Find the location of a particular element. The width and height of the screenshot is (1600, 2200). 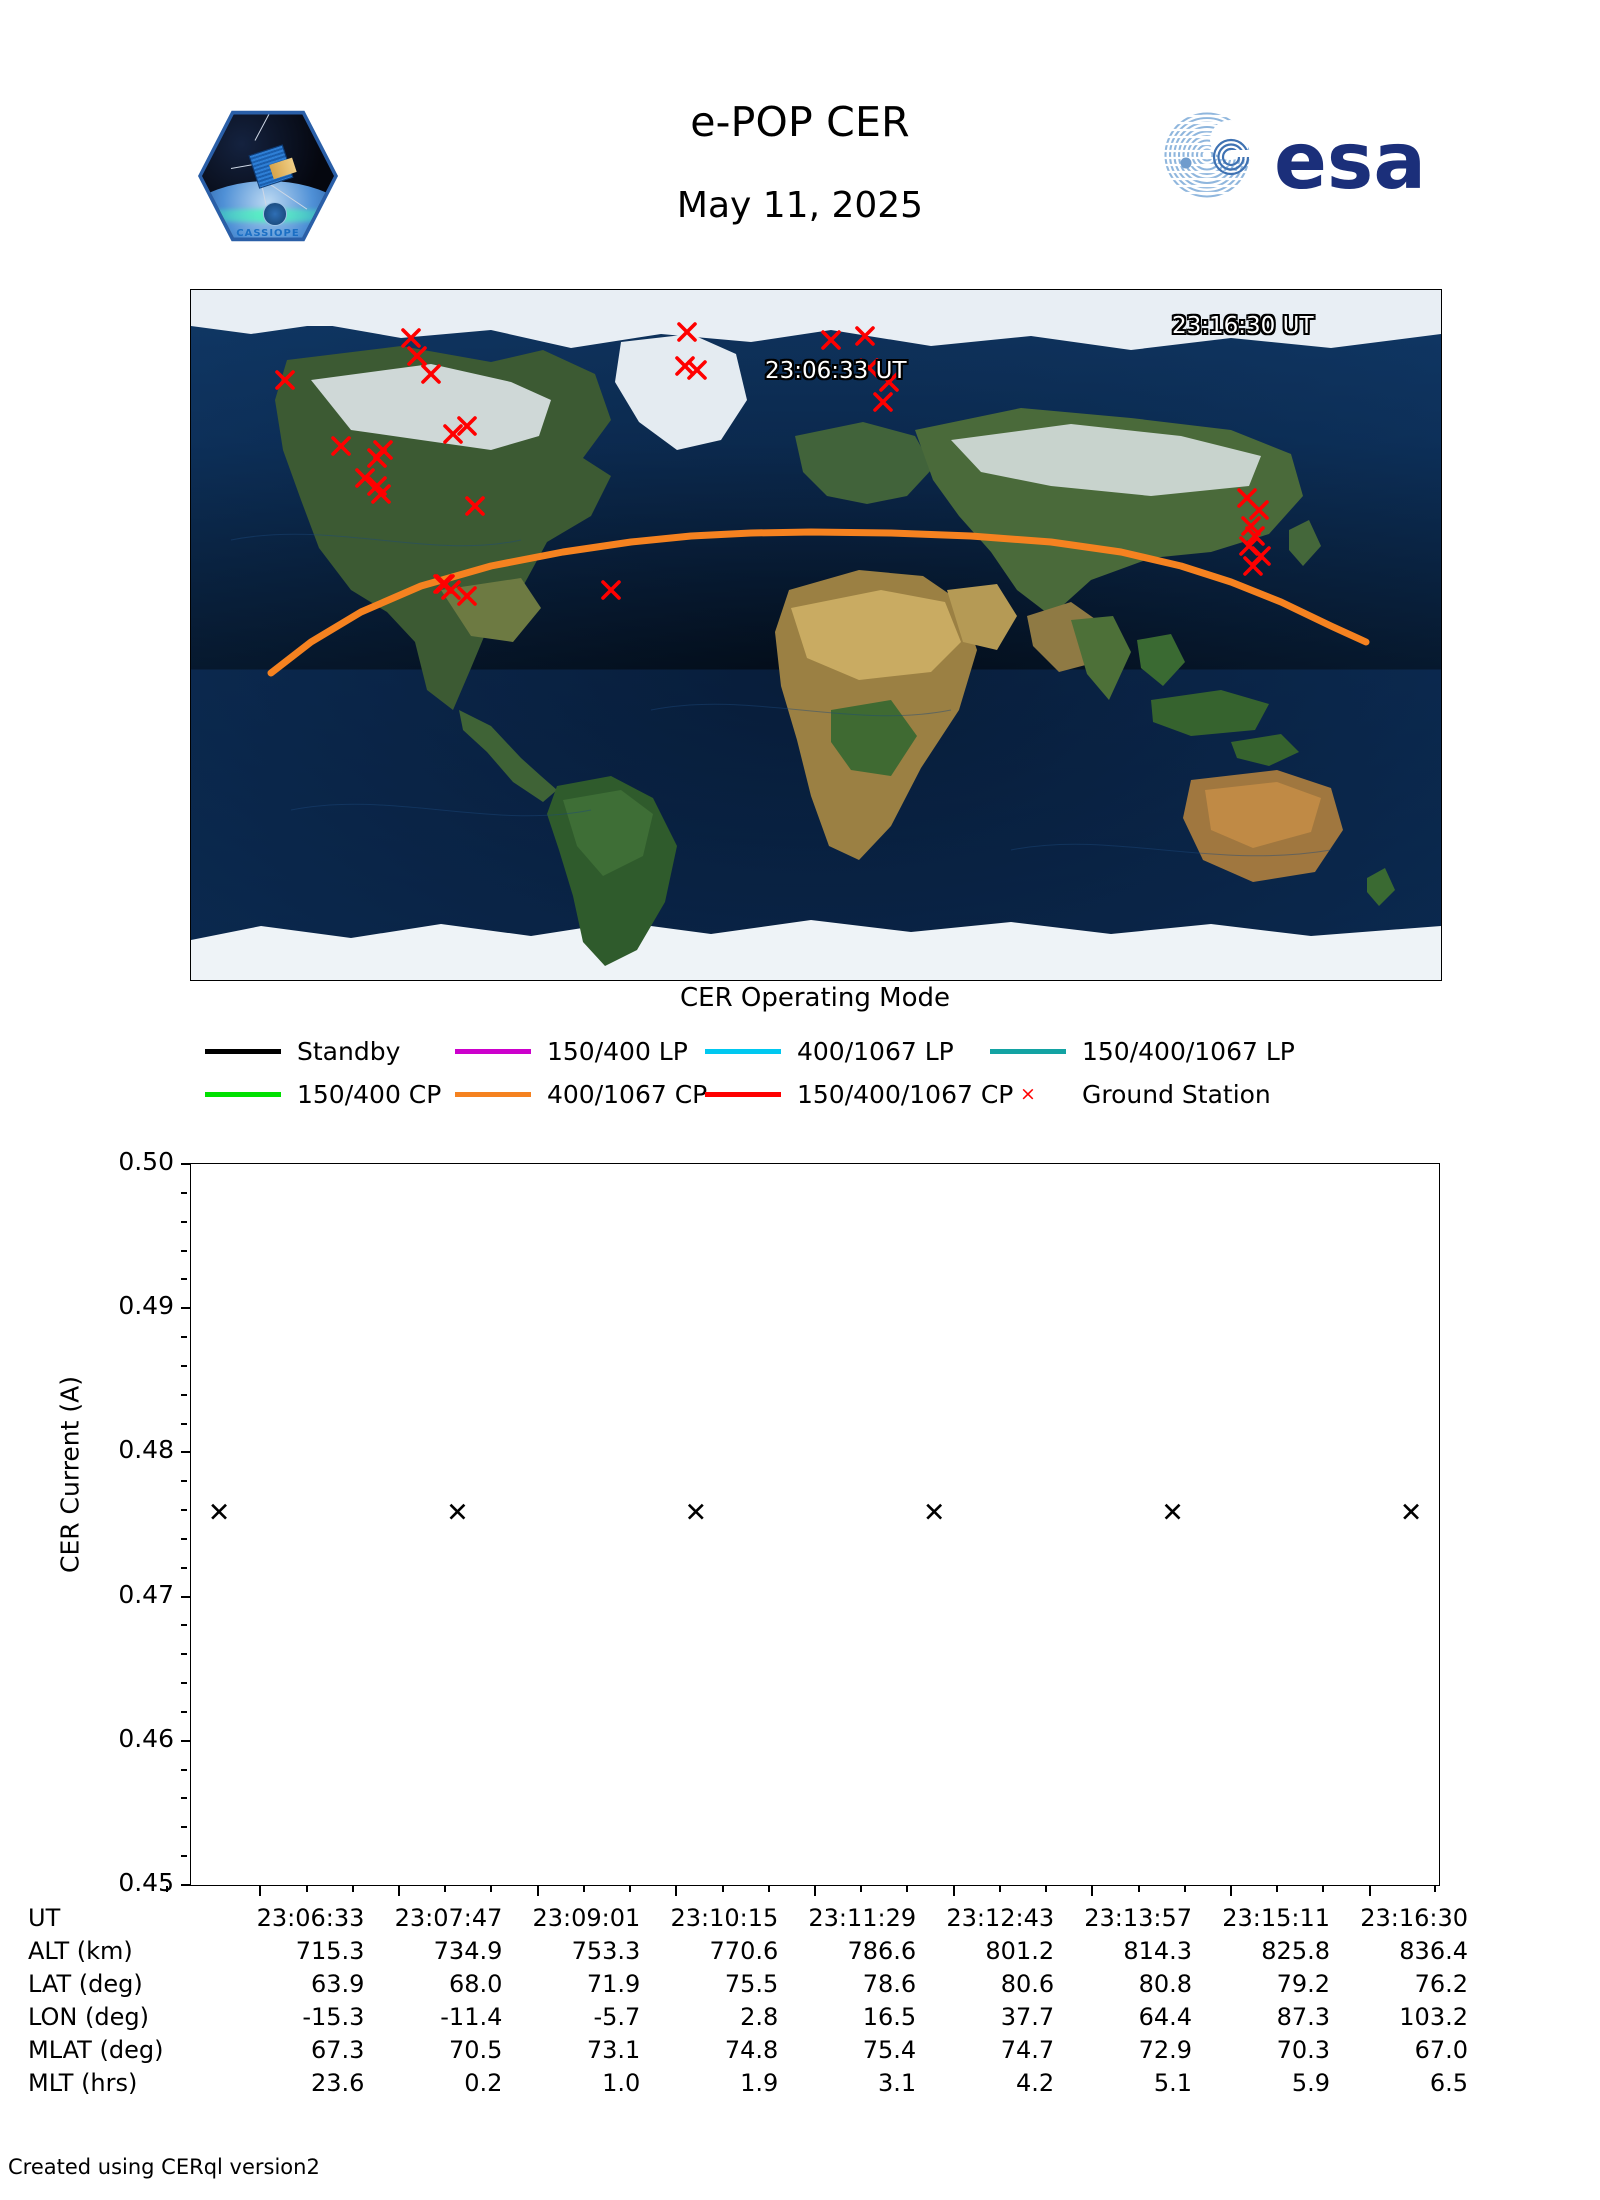

legend-item-400-1067-lp: 400/1067 LP is located at coordinates (847, 1051).